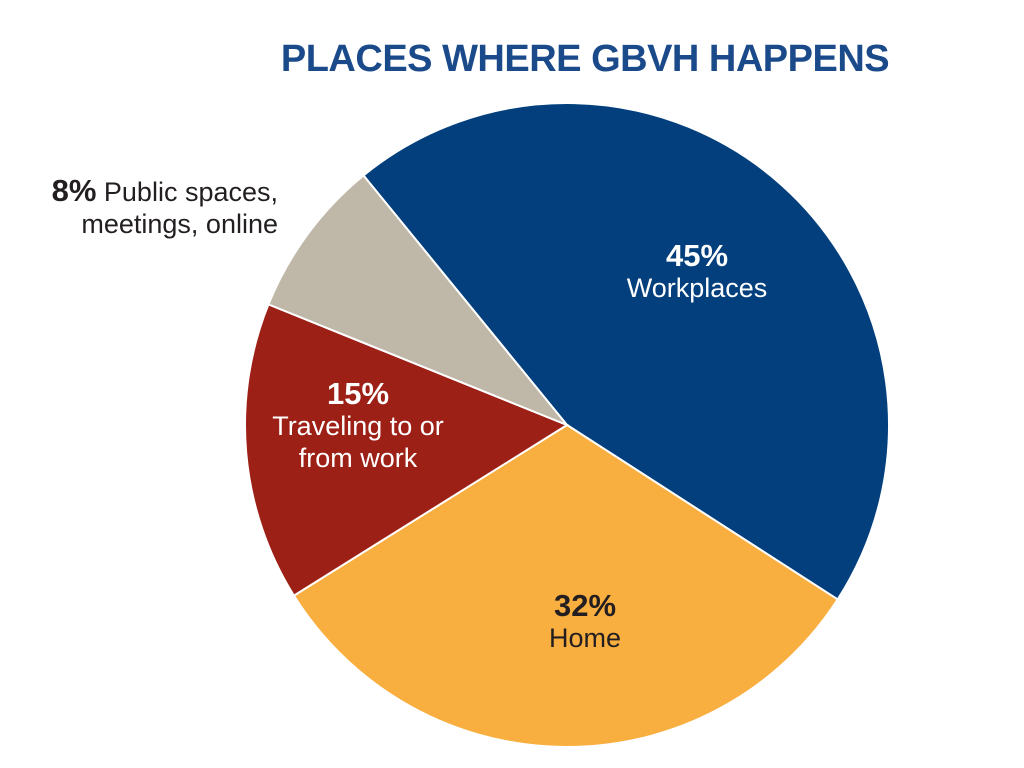  I want to click on slice-label: 45% Workplaces, so click(697, 272).